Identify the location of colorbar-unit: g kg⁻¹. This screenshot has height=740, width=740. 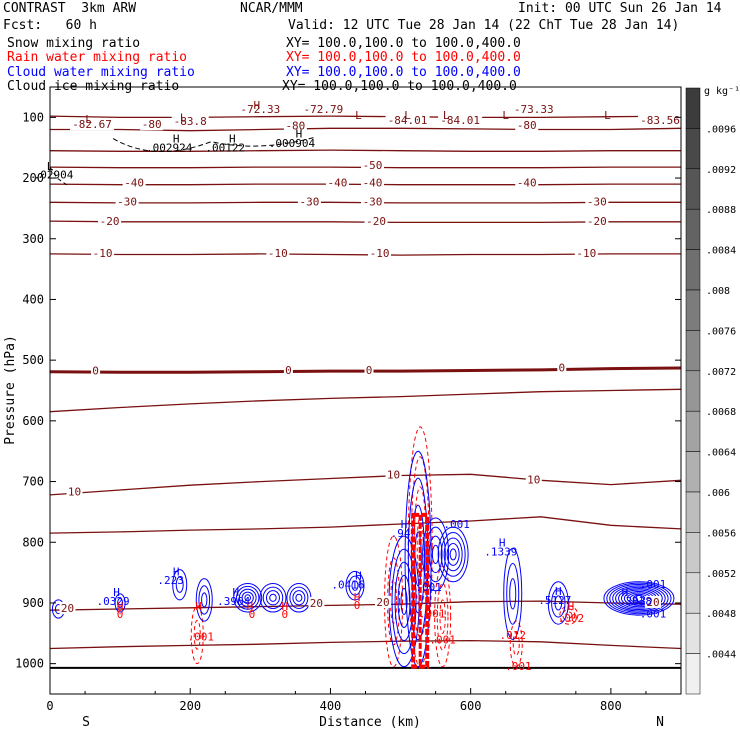
(722, 91).